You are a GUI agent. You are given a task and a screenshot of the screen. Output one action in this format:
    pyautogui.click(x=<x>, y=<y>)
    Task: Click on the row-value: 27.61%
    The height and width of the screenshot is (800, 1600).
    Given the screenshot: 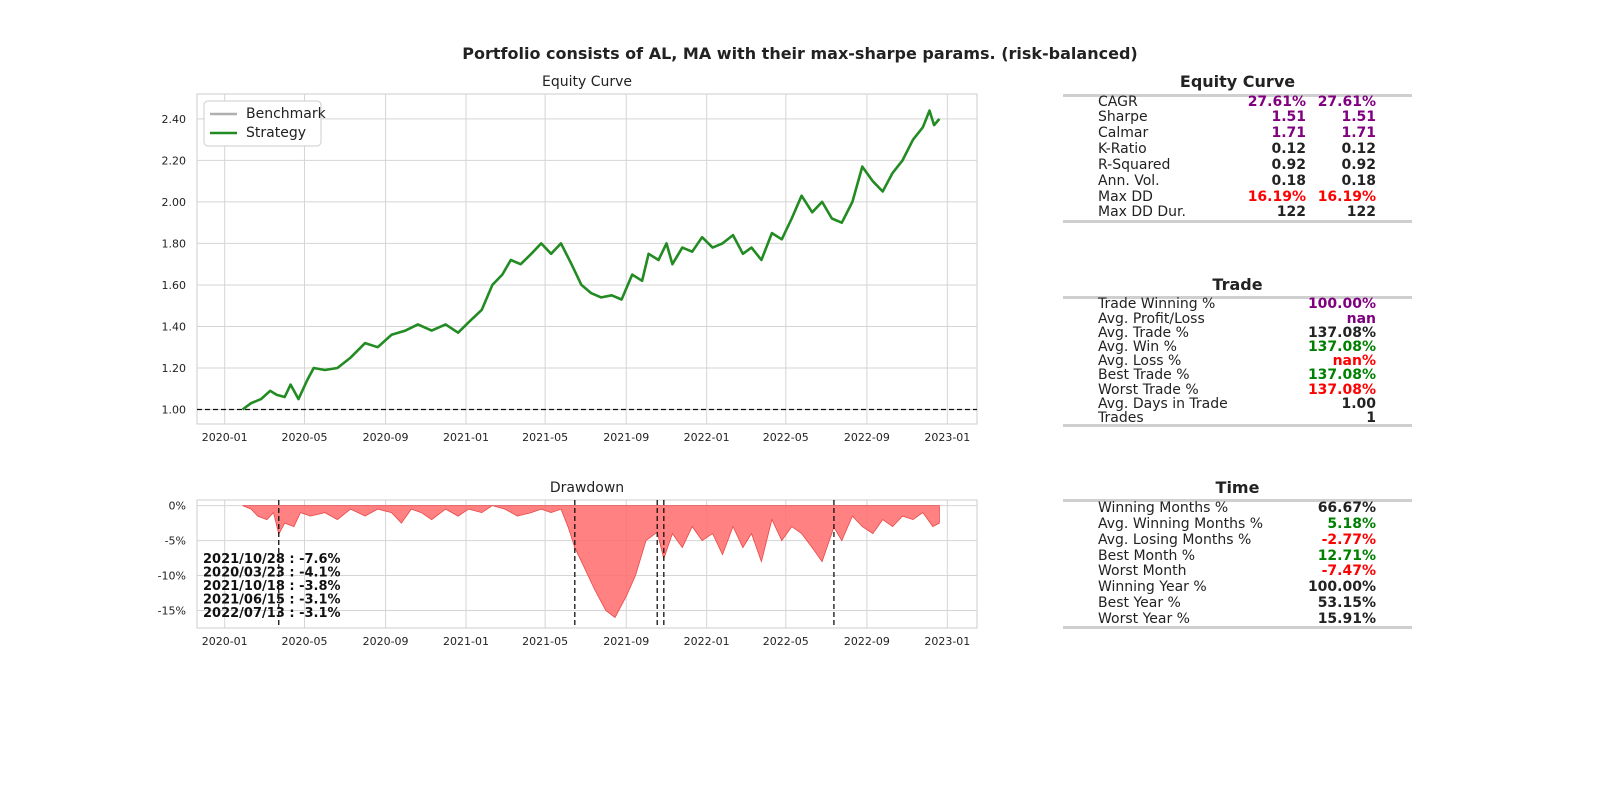 What is the action you would take?
    pyautogui.click(x=1346, y=102)
    